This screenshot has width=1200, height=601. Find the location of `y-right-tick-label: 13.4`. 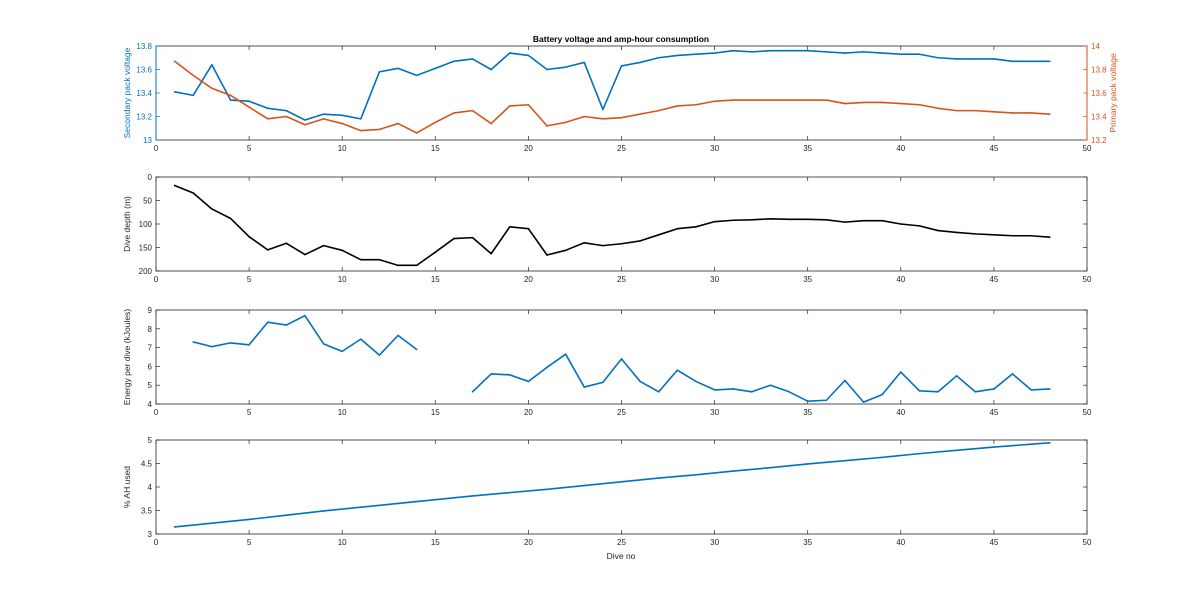

y-right-tick-label: 13.4 is located at coordinates (1099, 117).